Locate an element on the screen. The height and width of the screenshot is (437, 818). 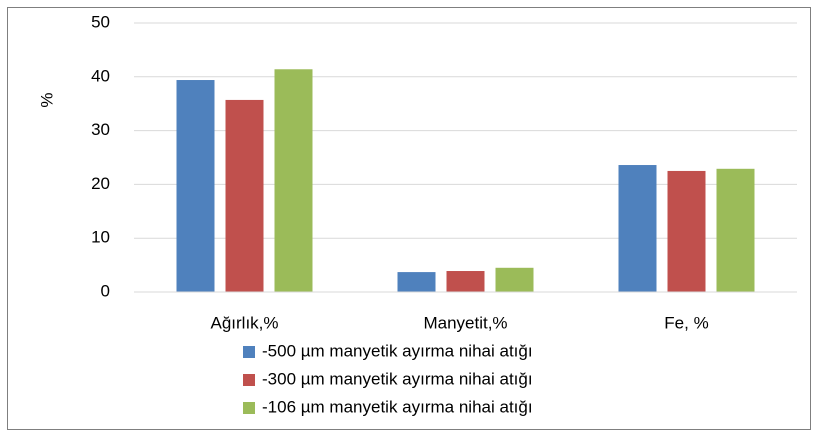
y-tick-label: 20 is located at coordinates (100, 183).